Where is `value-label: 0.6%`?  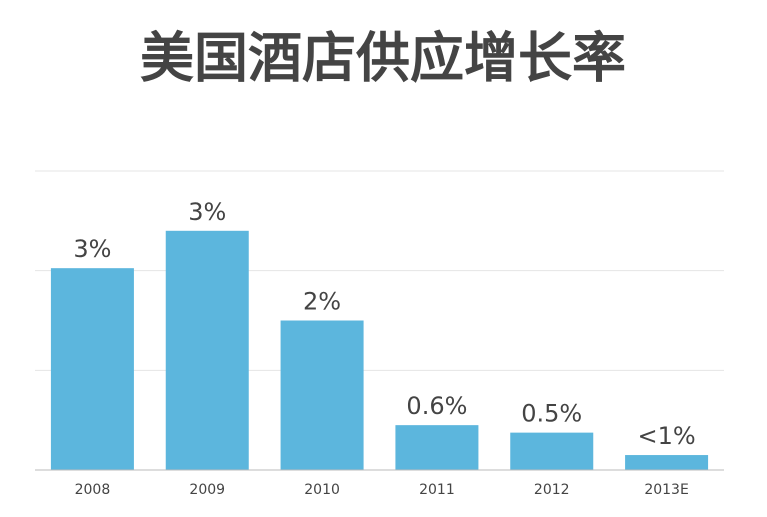 value-label: 0.6% is located at coordinates (436, 406).